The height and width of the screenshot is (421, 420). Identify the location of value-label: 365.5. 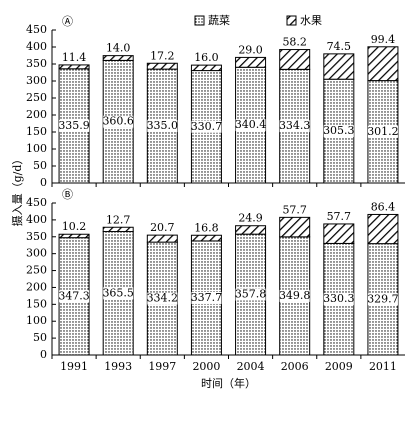
(118, 292).